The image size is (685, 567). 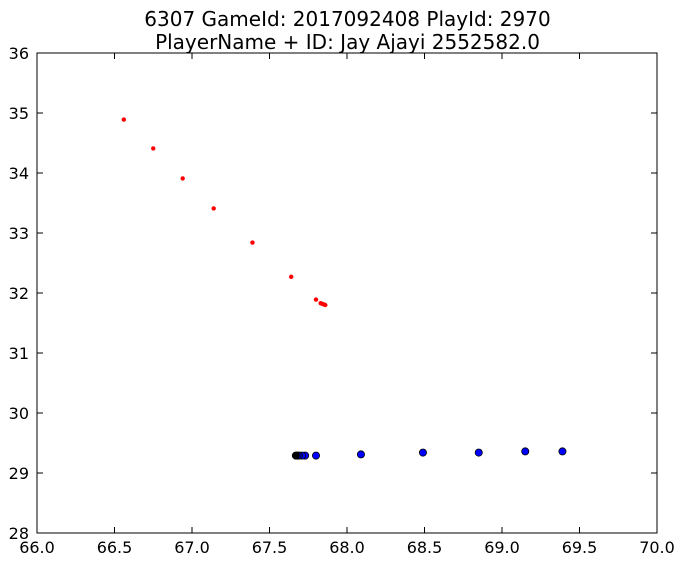 I want to click on y-tick-label: 34, so click(x=19, y=173).